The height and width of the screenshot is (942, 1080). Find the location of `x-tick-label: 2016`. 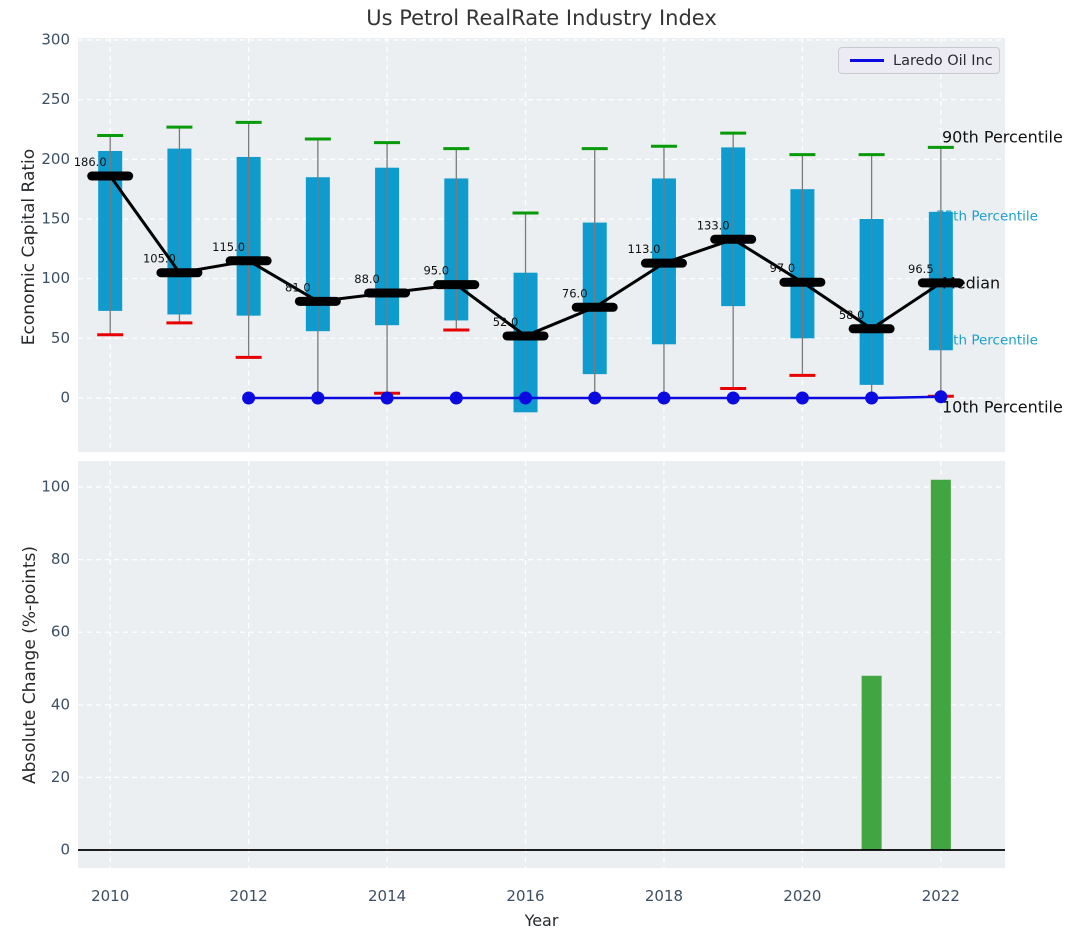

x-tick-label: 2016 is located at coordinates (525, 896).